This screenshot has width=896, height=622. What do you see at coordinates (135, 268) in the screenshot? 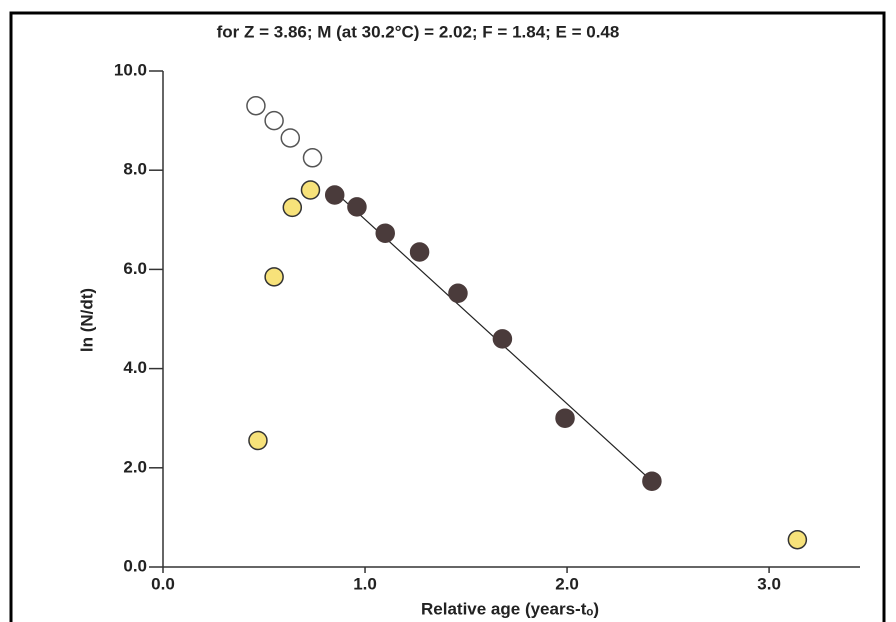
I see `y-tick-label: 6.0` at bounding box center [135, 268].